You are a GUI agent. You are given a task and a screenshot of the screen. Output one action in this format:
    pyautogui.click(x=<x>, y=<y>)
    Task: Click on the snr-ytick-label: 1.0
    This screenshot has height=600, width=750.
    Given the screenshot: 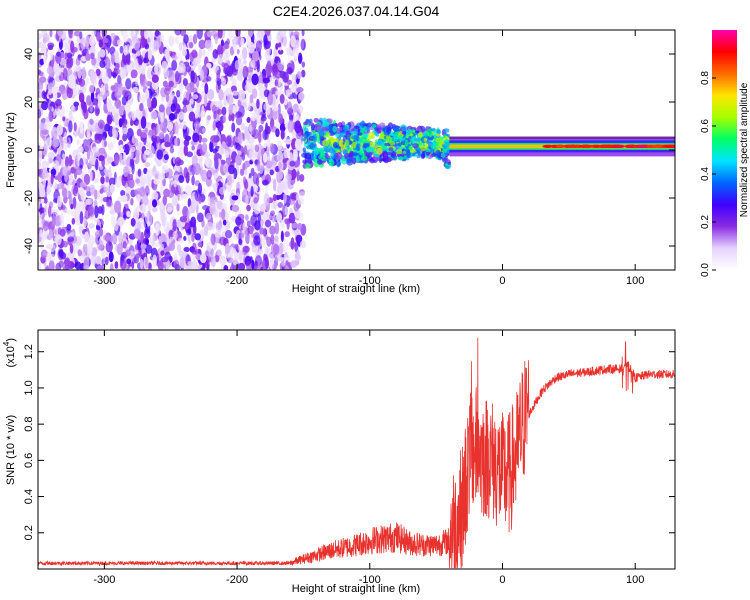 What is the action you would take?
    pyautogui.click(x=29, y=387)
    